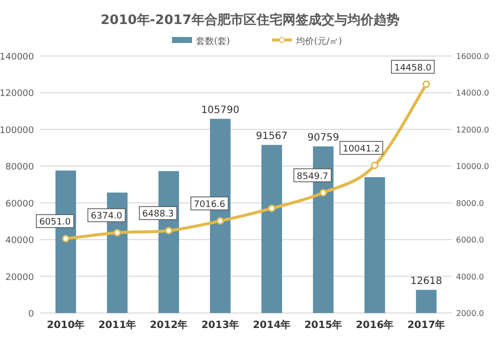 The height and width of the screenshot is (346, 499). Describe the element at coordinates (158, 215) in the screenshot. I see `data-label: 6488.3` at that location.